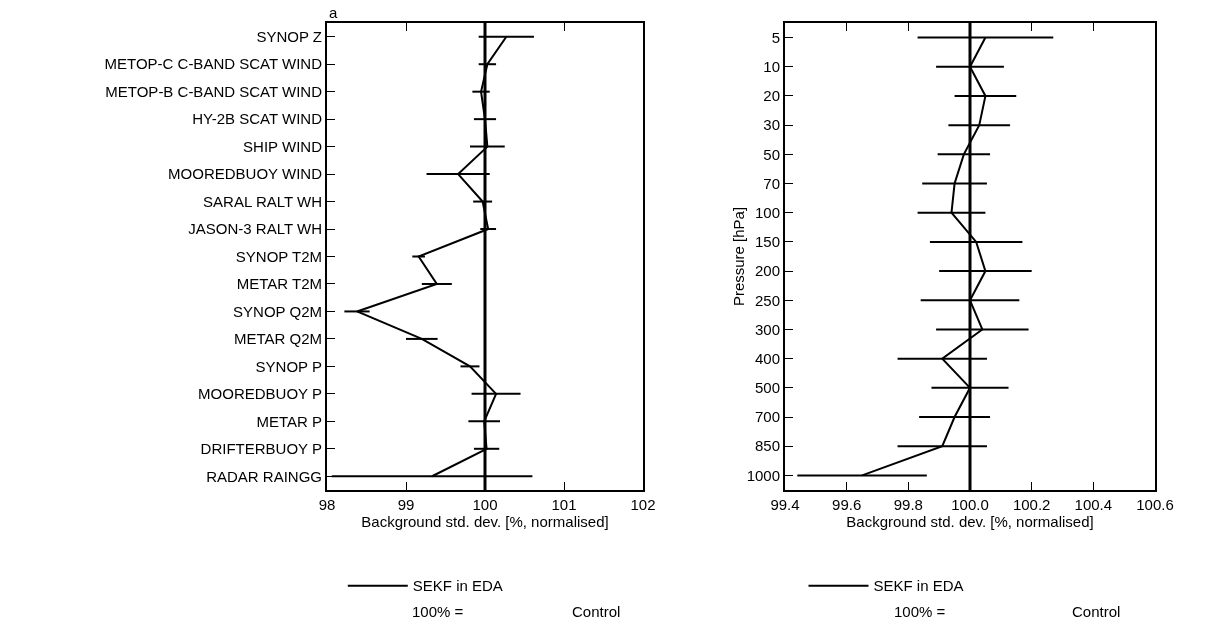 Image resolution: width=1209 pixels, height=628 pixels. What do you see at coordinates (785, 504) in the screenshot?
I see `x-tick-label: 99.4` at bounding box center [785, 504].